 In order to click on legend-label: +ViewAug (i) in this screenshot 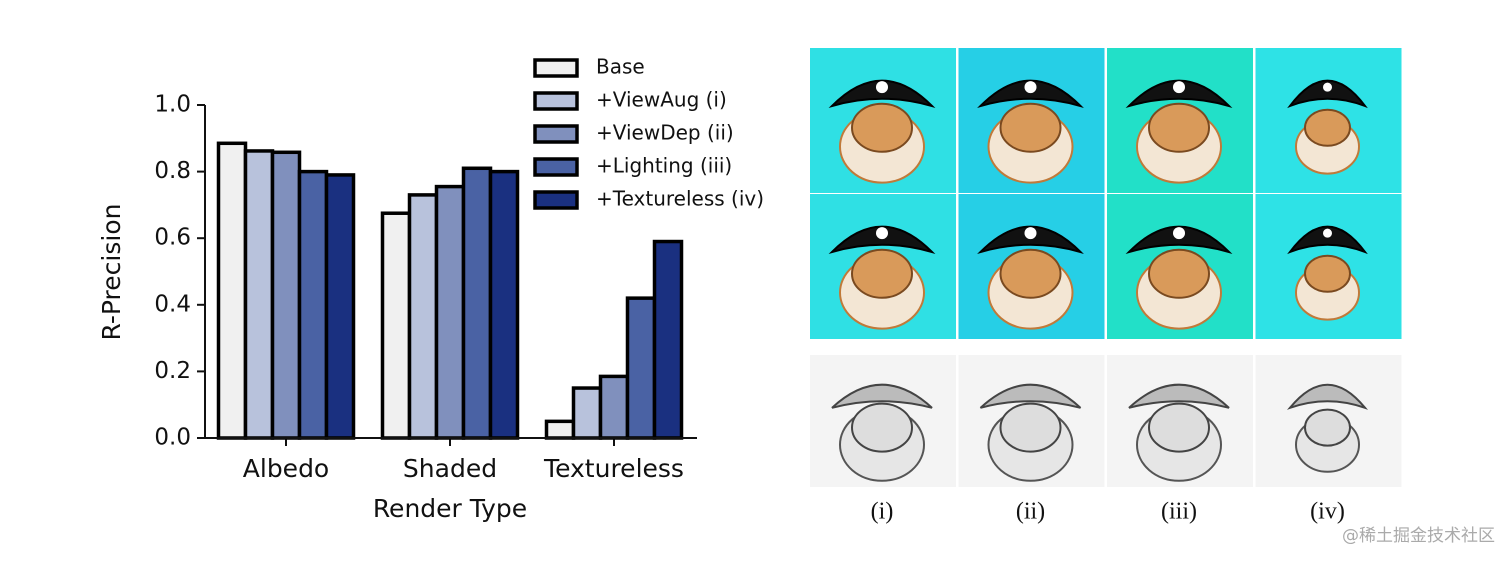, I will do `click(661, 100)`.